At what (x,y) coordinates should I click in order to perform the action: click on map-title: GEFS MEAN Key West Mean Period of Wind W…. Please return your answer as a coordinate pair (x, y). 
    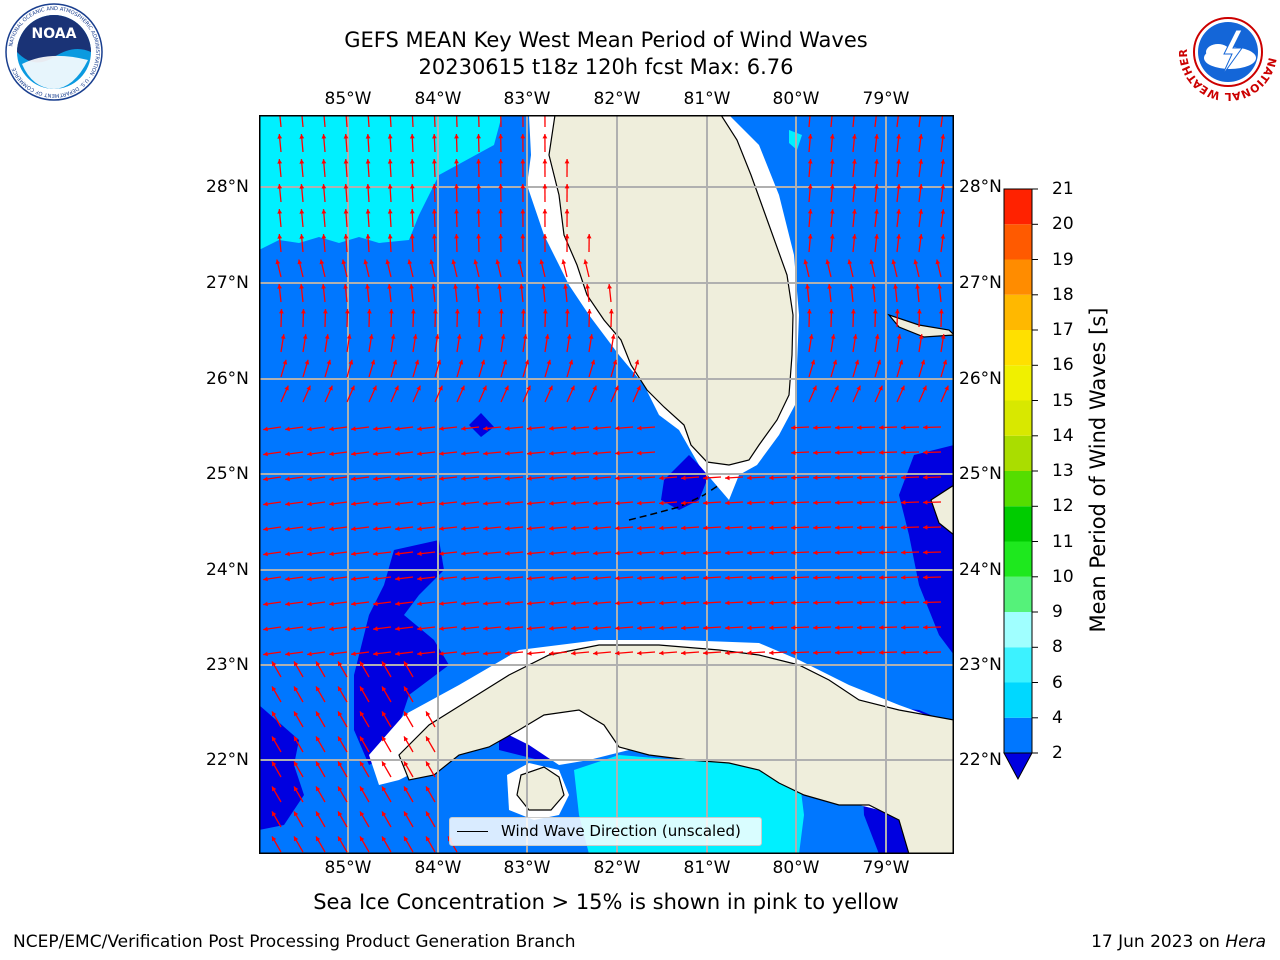
    Looking at the image, I should click on (606, 40).